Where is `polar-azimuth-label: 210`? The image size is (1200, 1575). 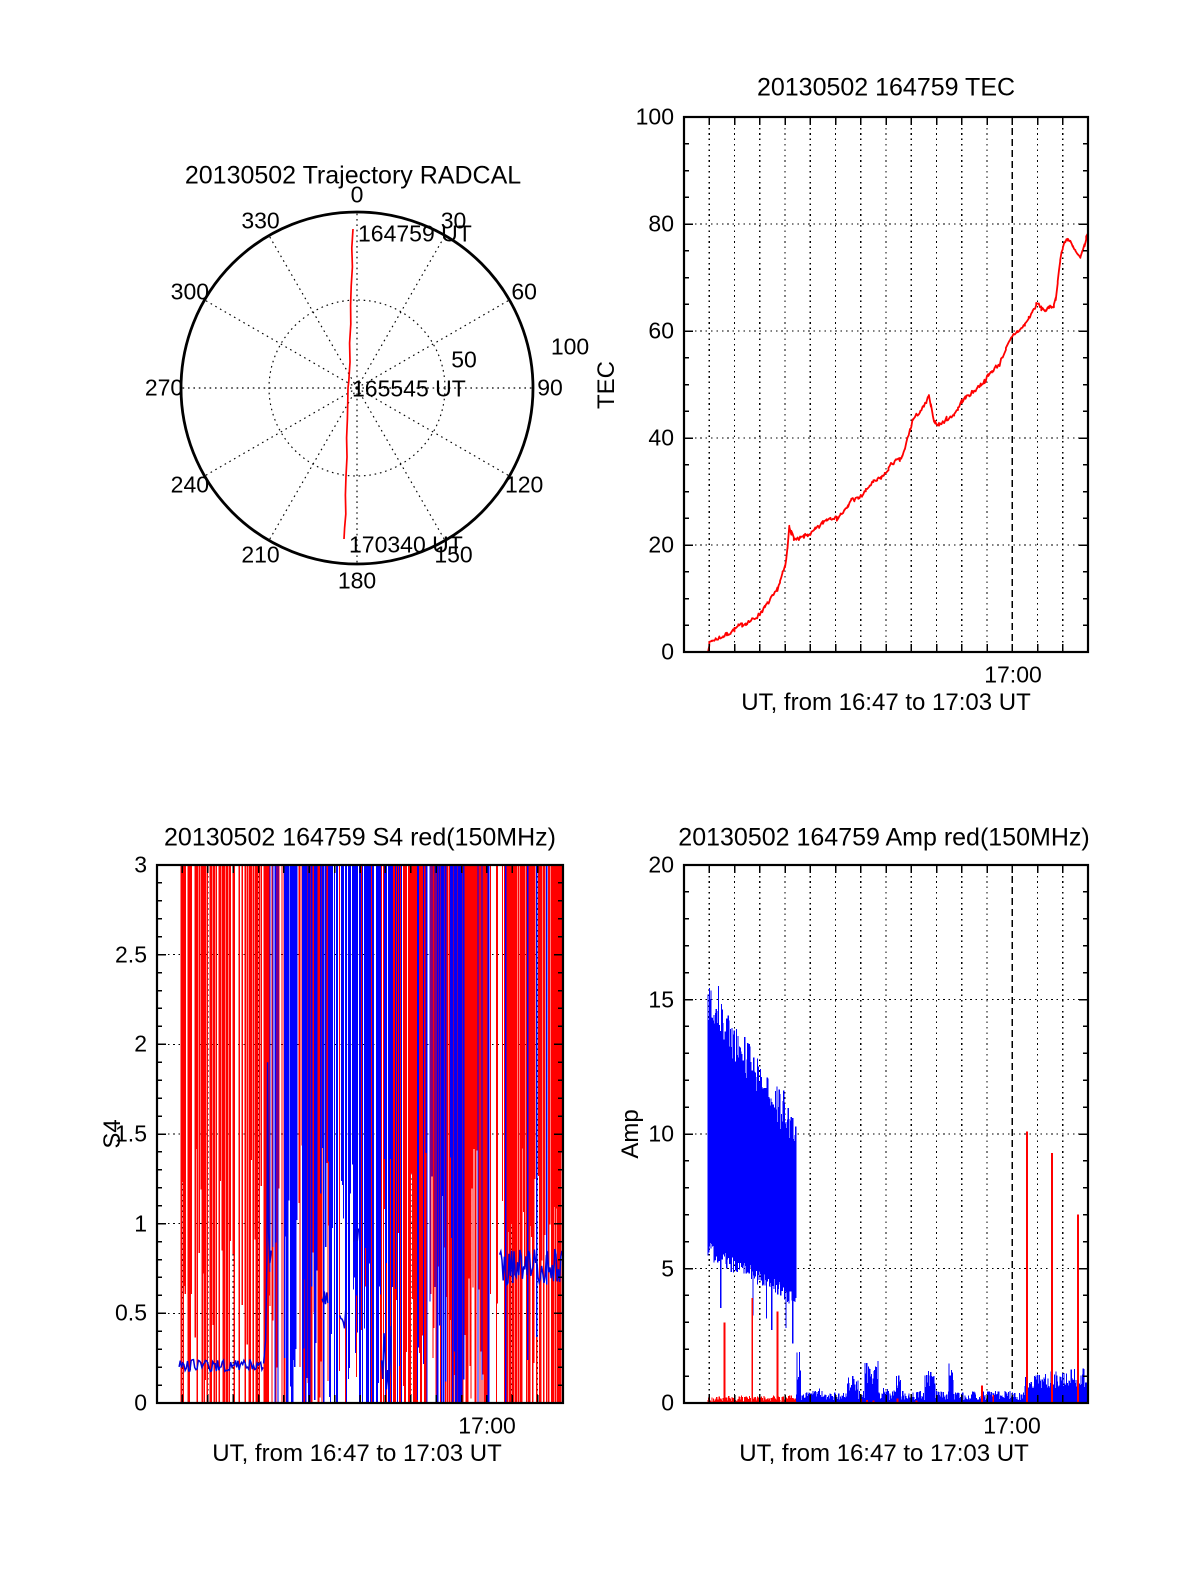
polar-azimuth-label: 210 is located at coordinates (260, 554).